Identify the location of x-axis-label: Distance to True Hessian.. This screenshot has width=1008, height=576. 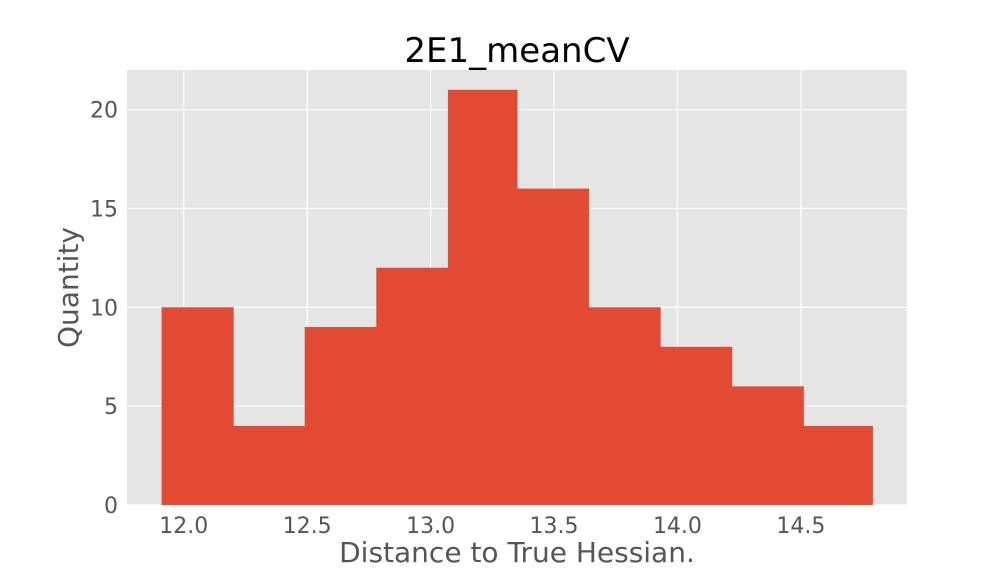
(517, 552).